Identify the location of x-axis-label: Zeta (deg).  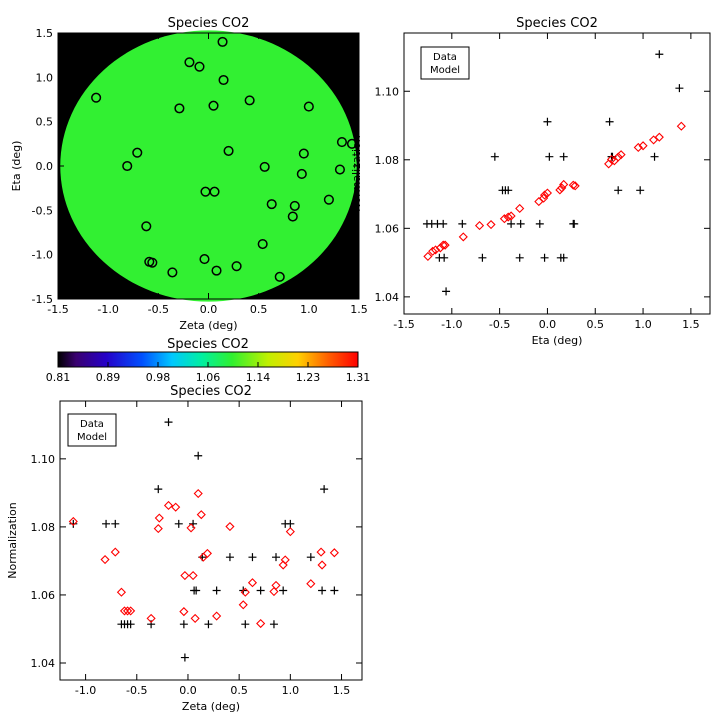
(208, 325).